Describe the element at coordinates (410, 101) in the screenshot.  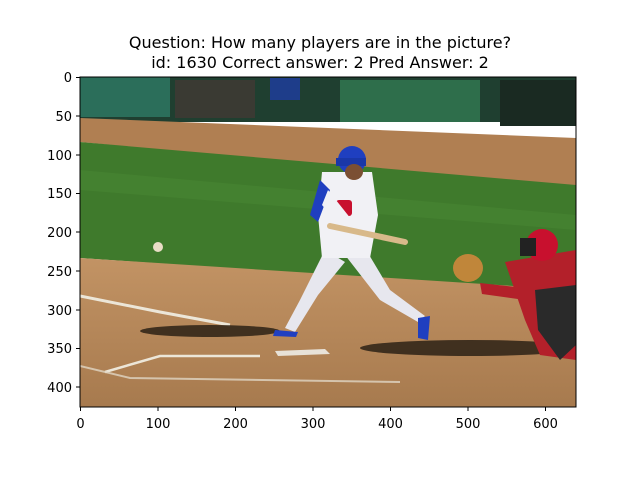
I see `green-wall` at that location.